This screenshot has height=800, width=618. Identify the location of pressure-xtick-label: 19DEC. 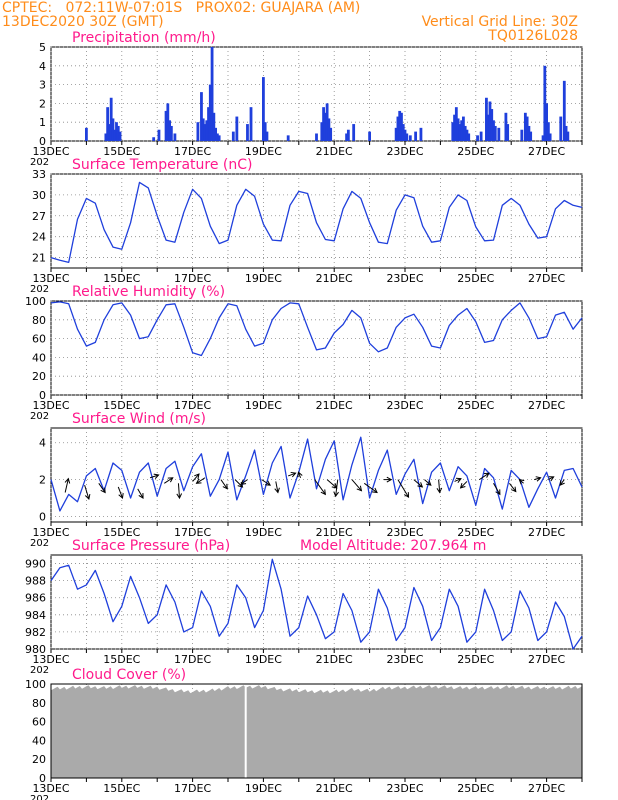
(263, 659).